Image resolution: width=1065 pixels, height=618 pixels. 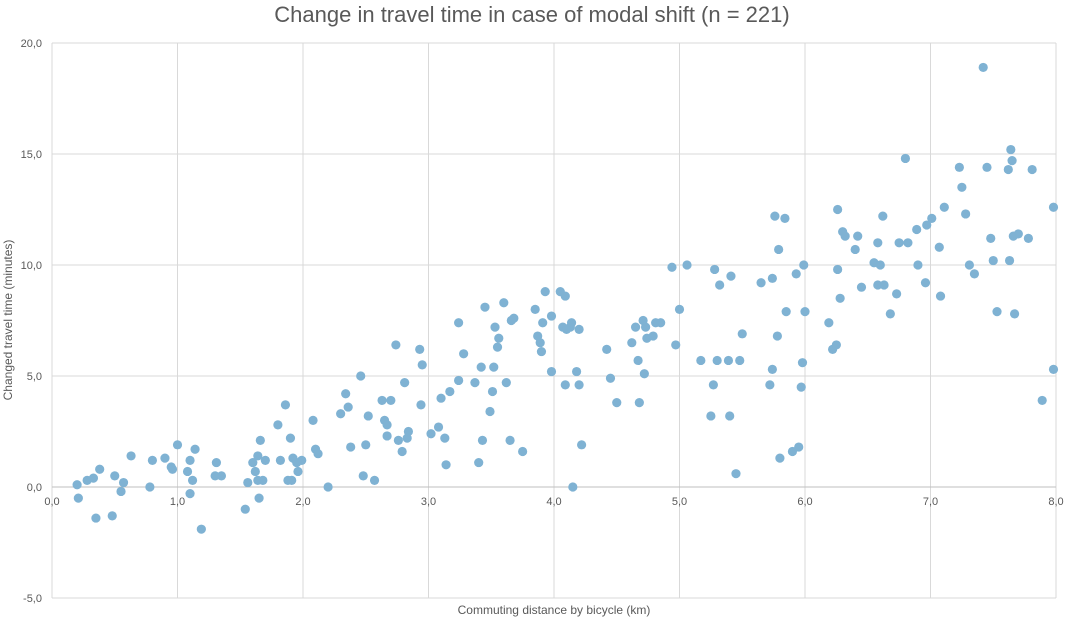 I want to click on y-tick-label: -5,0, so click(x=32, y=599).